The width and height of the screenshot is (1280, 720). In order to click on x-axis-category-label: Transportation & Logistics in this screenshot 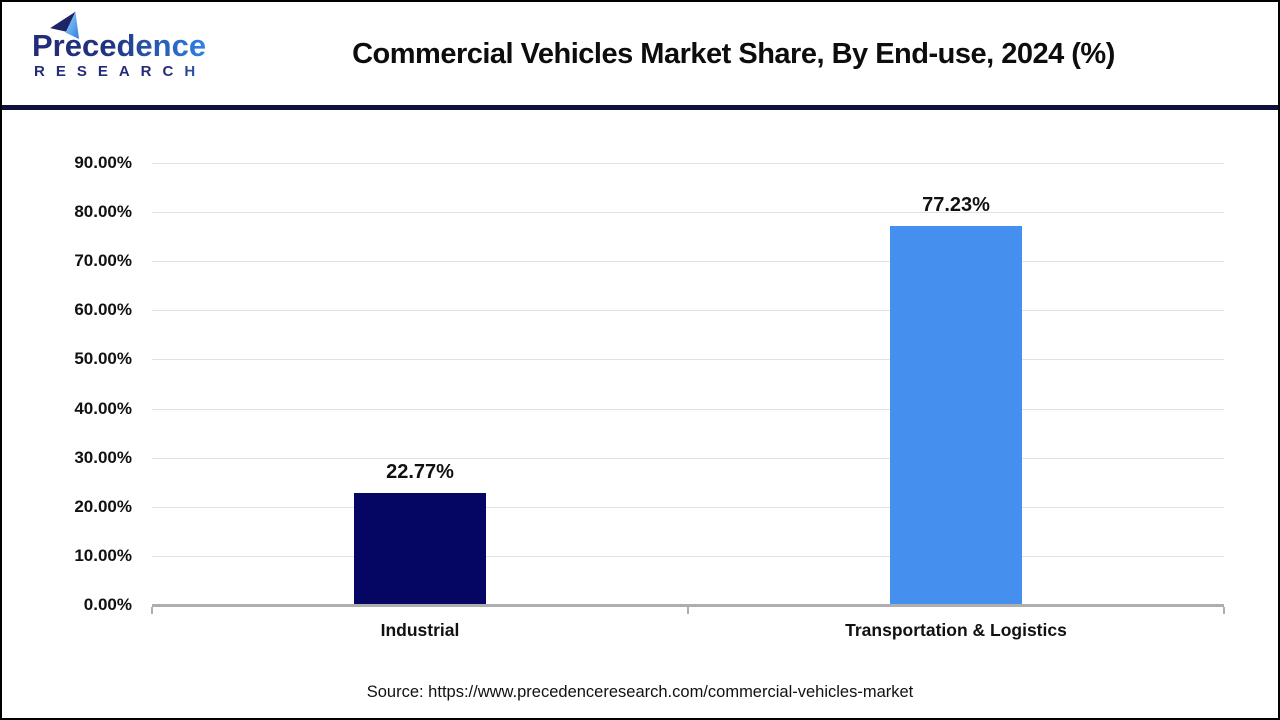, I will do `click(956, 630)`.